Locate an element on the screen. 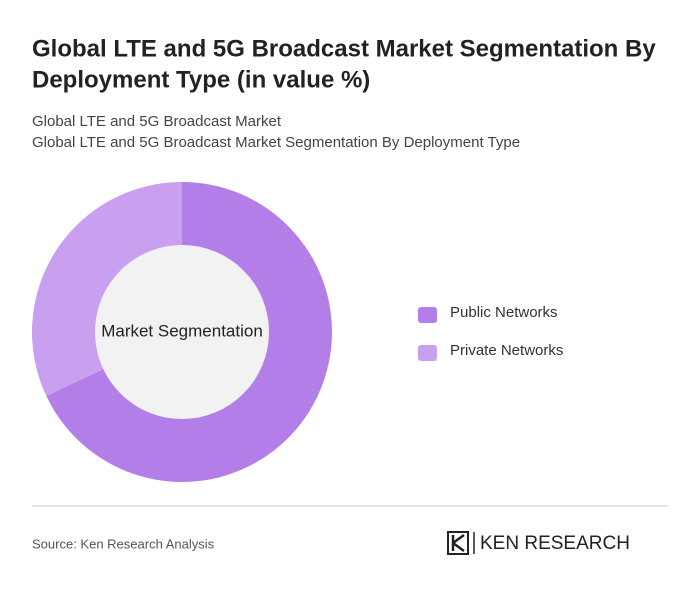 Image resolution: width=700 pixels, height=591 pixels. donut-hole is located at coordinates (182, 332).